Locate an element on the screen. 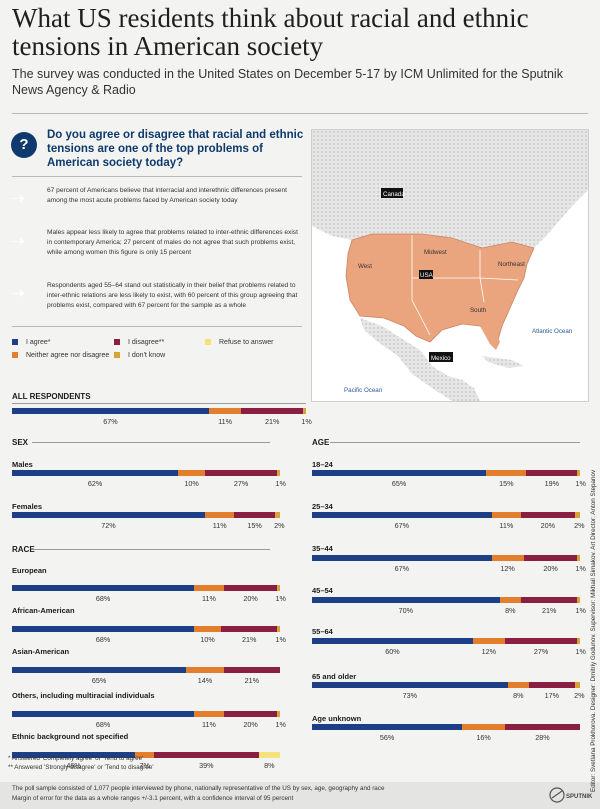  data-label-neither: 10% is located at coordinates (207, 639).